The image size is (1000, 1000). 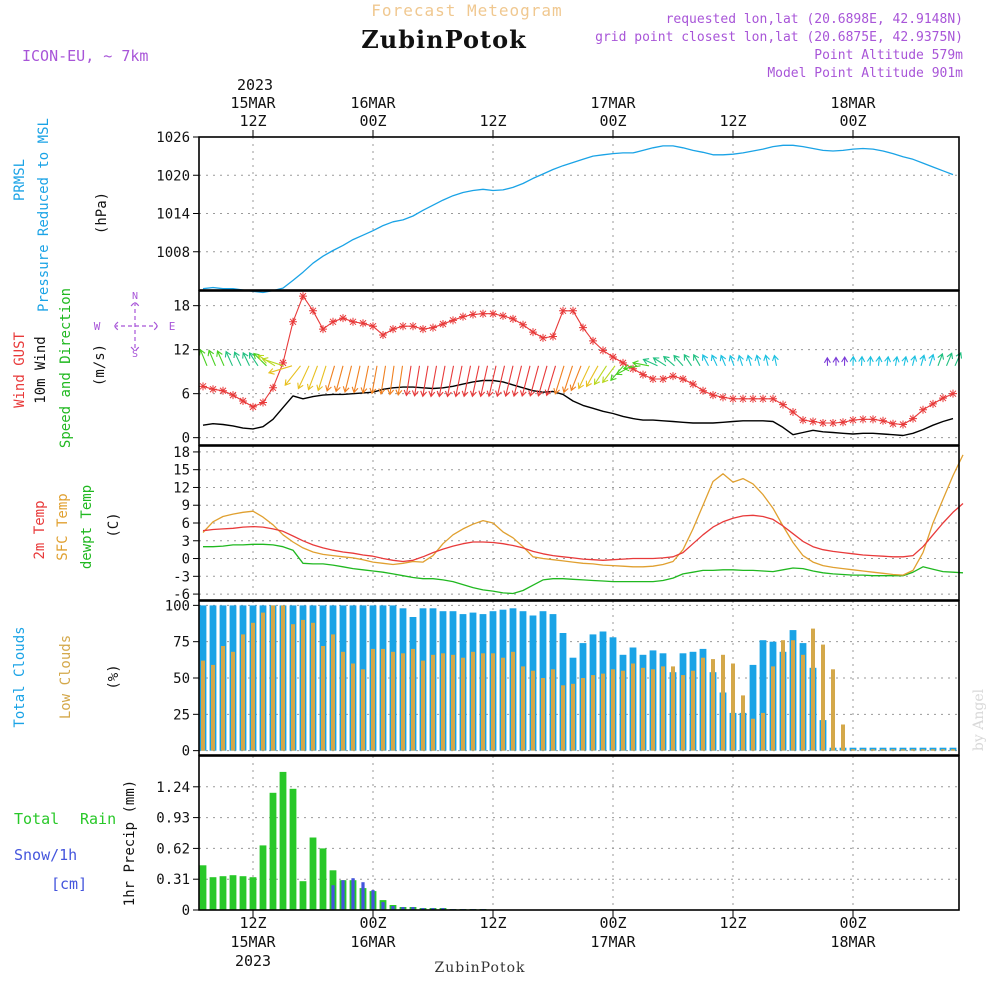 What do you see at coordinates (97, 326) in the screenshot?
I see `compass-west: W` at bounding box center [97, 326].